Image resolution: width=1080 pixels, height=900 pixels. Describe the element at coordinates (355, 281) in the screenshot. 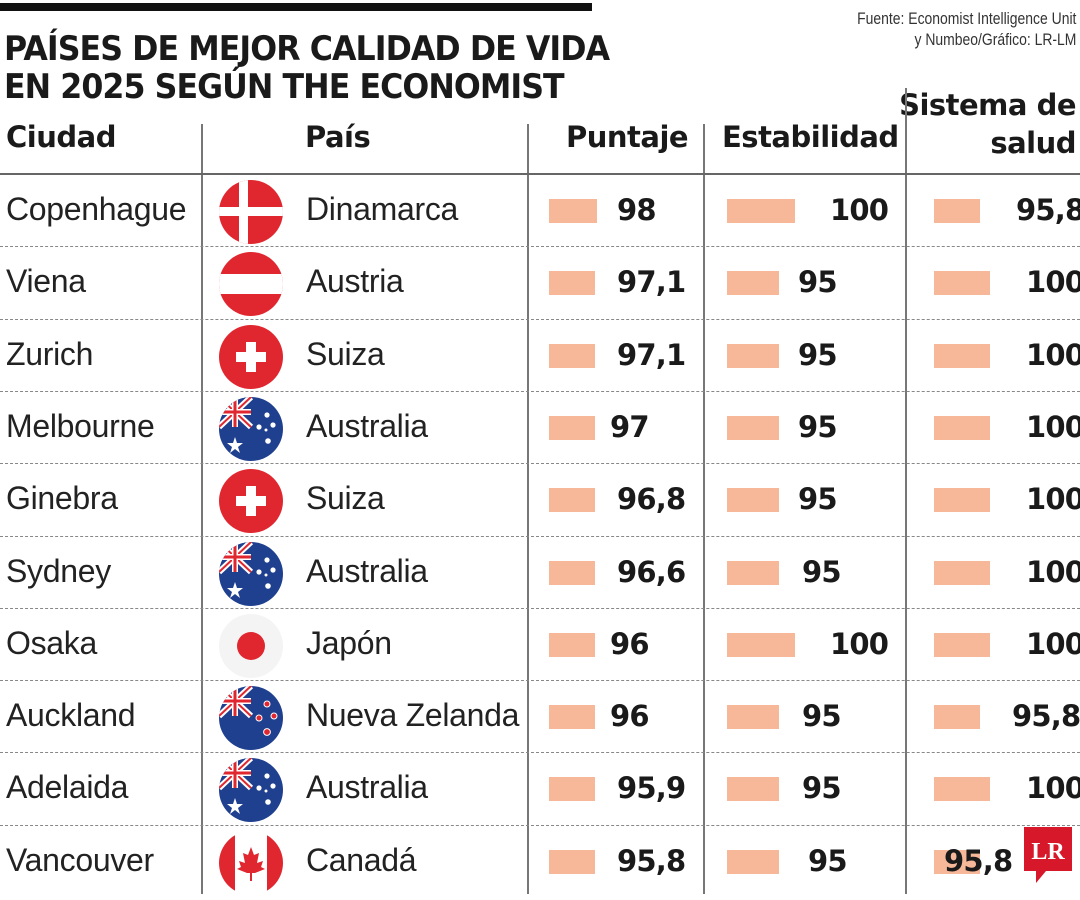

I see `country-name: Austria` at that location.